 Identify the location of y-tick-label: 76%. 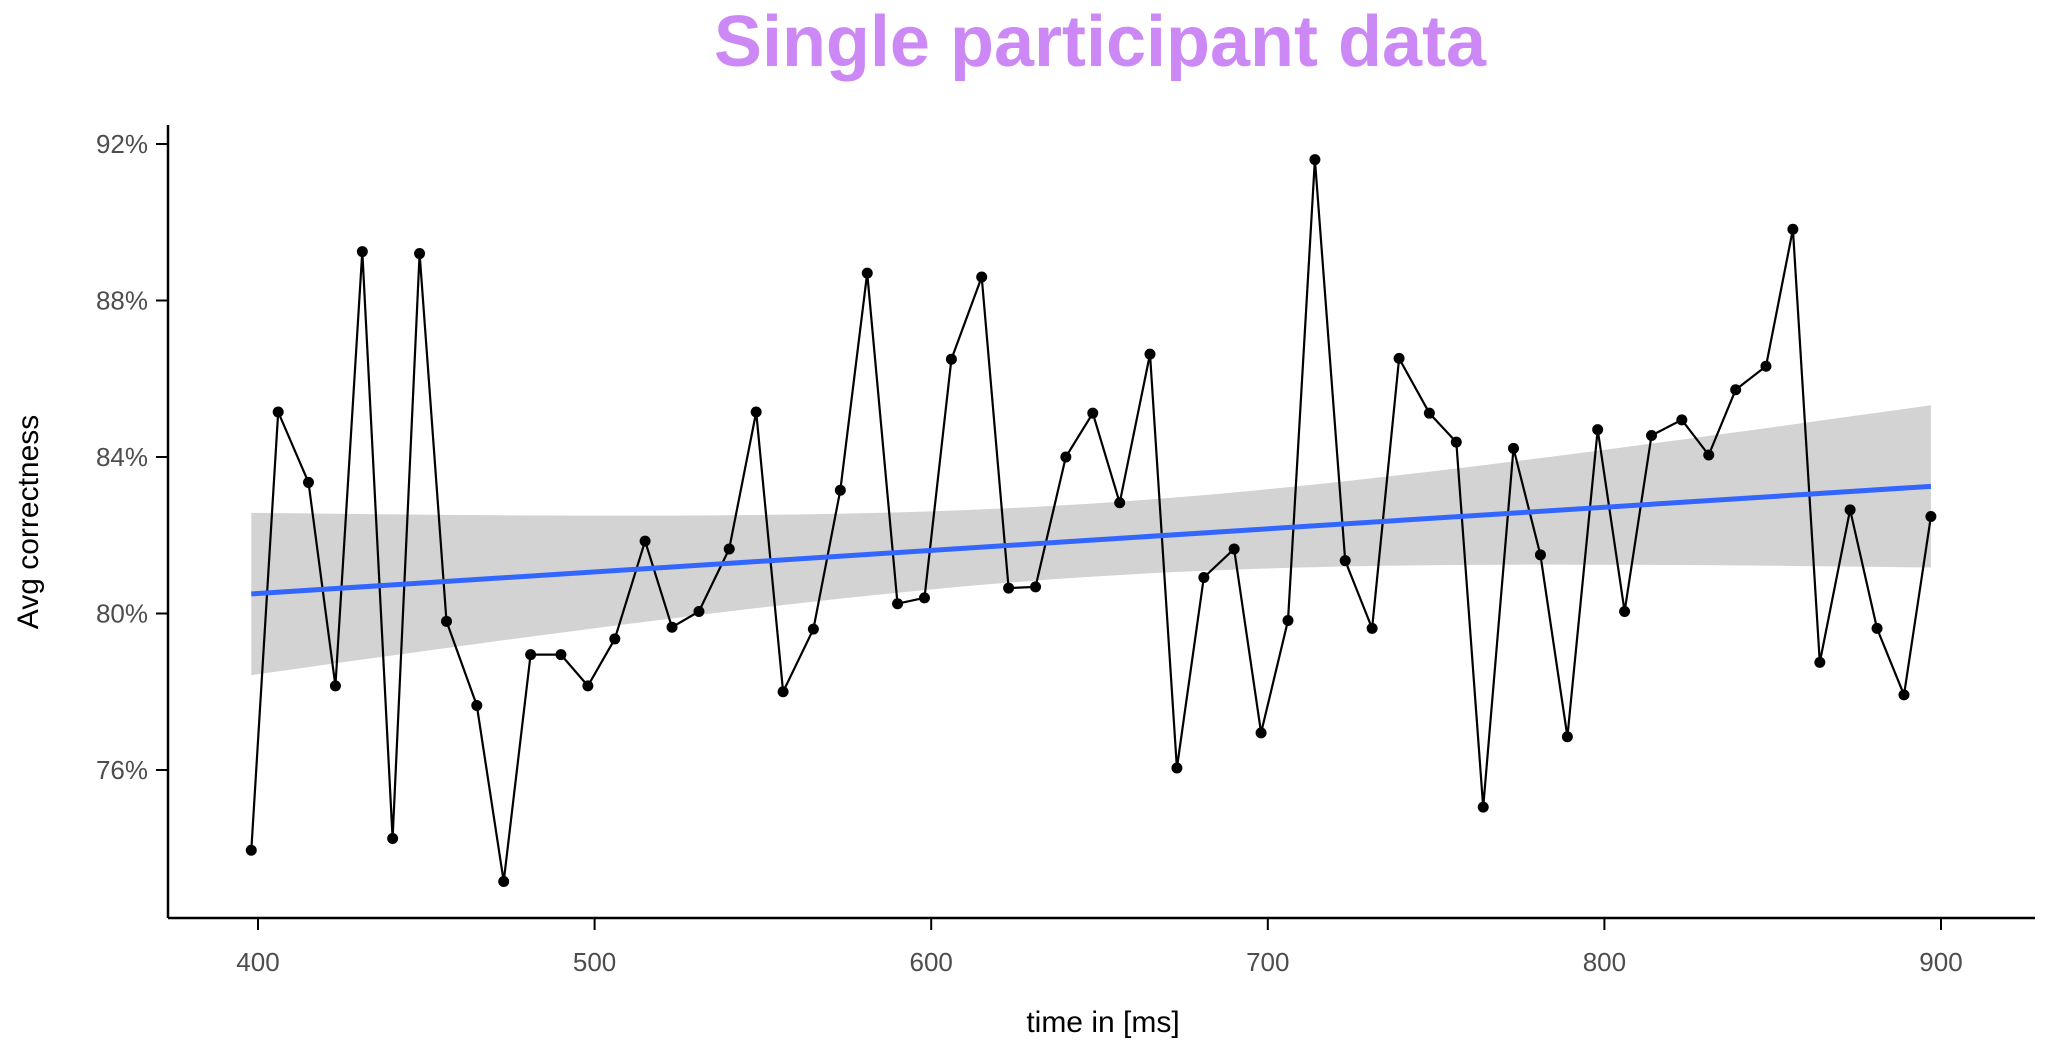
(122, 770).